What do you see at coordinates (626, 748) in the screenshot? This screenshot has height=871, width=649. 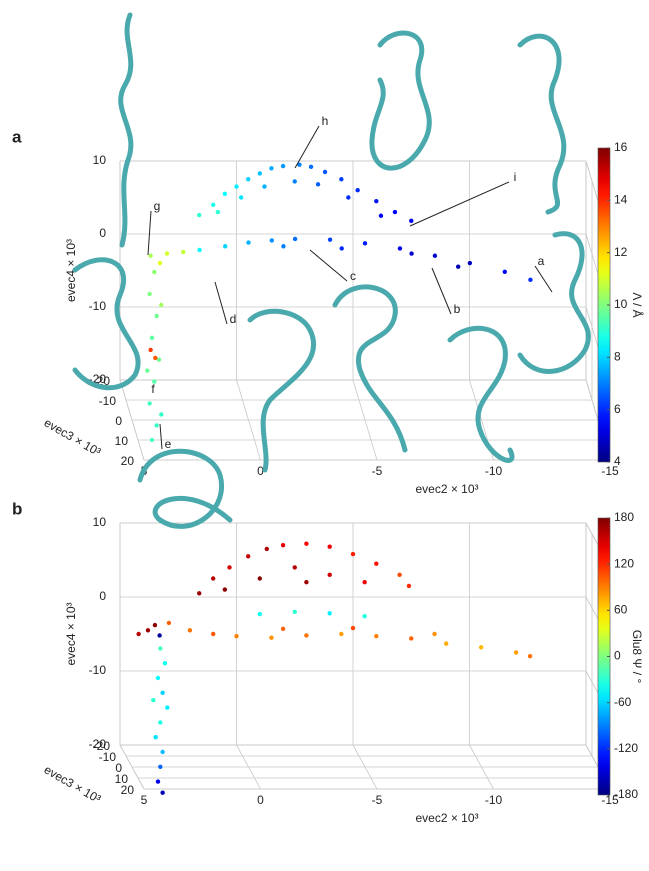 I see `colorbar-tick-label: -120` at bounding box center [626, 748].